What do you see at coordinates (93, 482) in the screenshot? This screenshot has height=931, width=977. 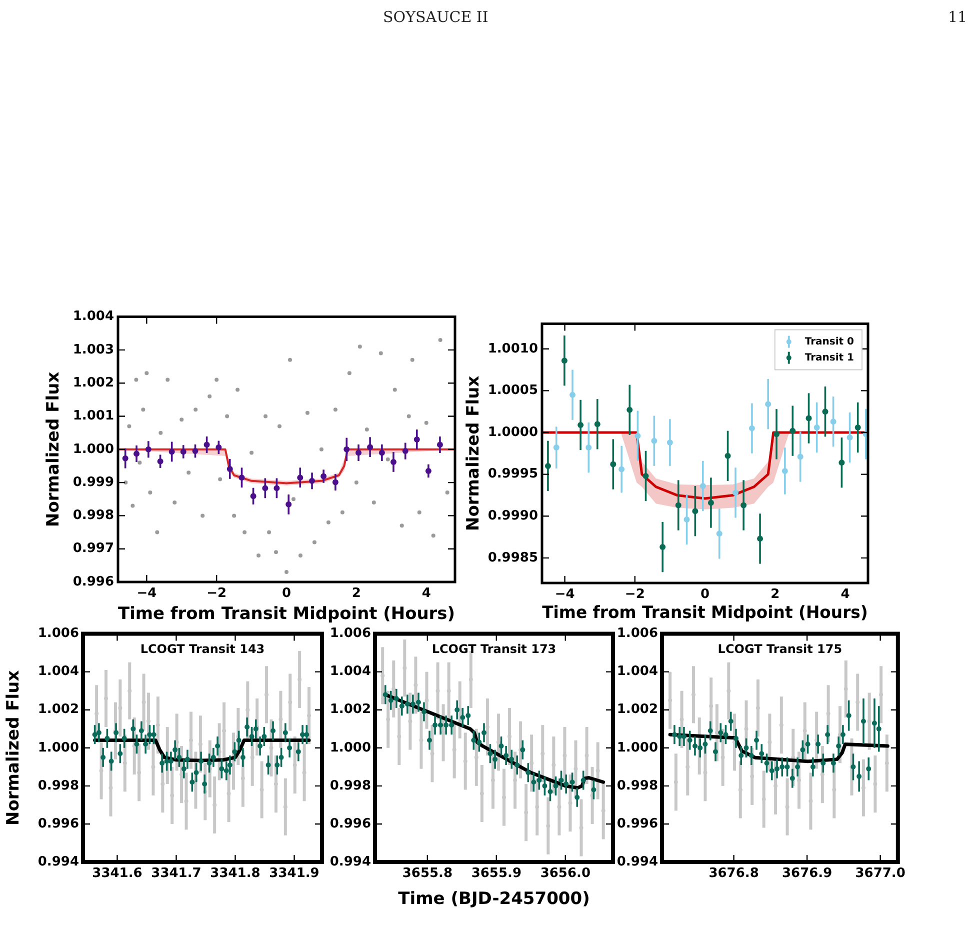 I see `y-tick-label: 0.999` at bounding box center [93, 482].